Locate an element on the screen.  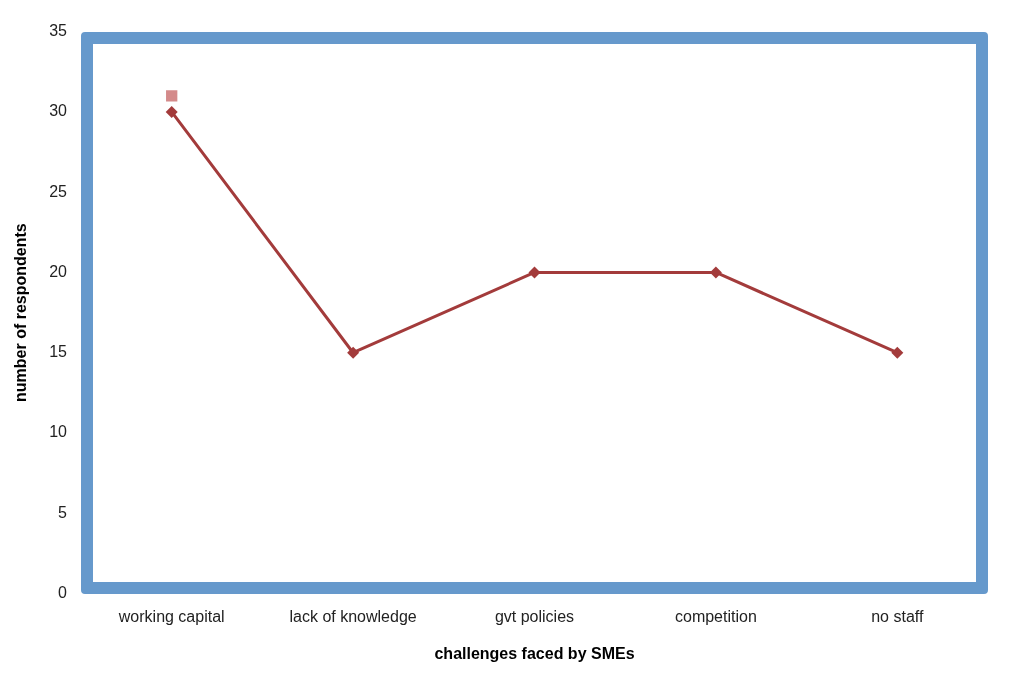
x-tick-label: working capital is located at coordinates (171, 616).